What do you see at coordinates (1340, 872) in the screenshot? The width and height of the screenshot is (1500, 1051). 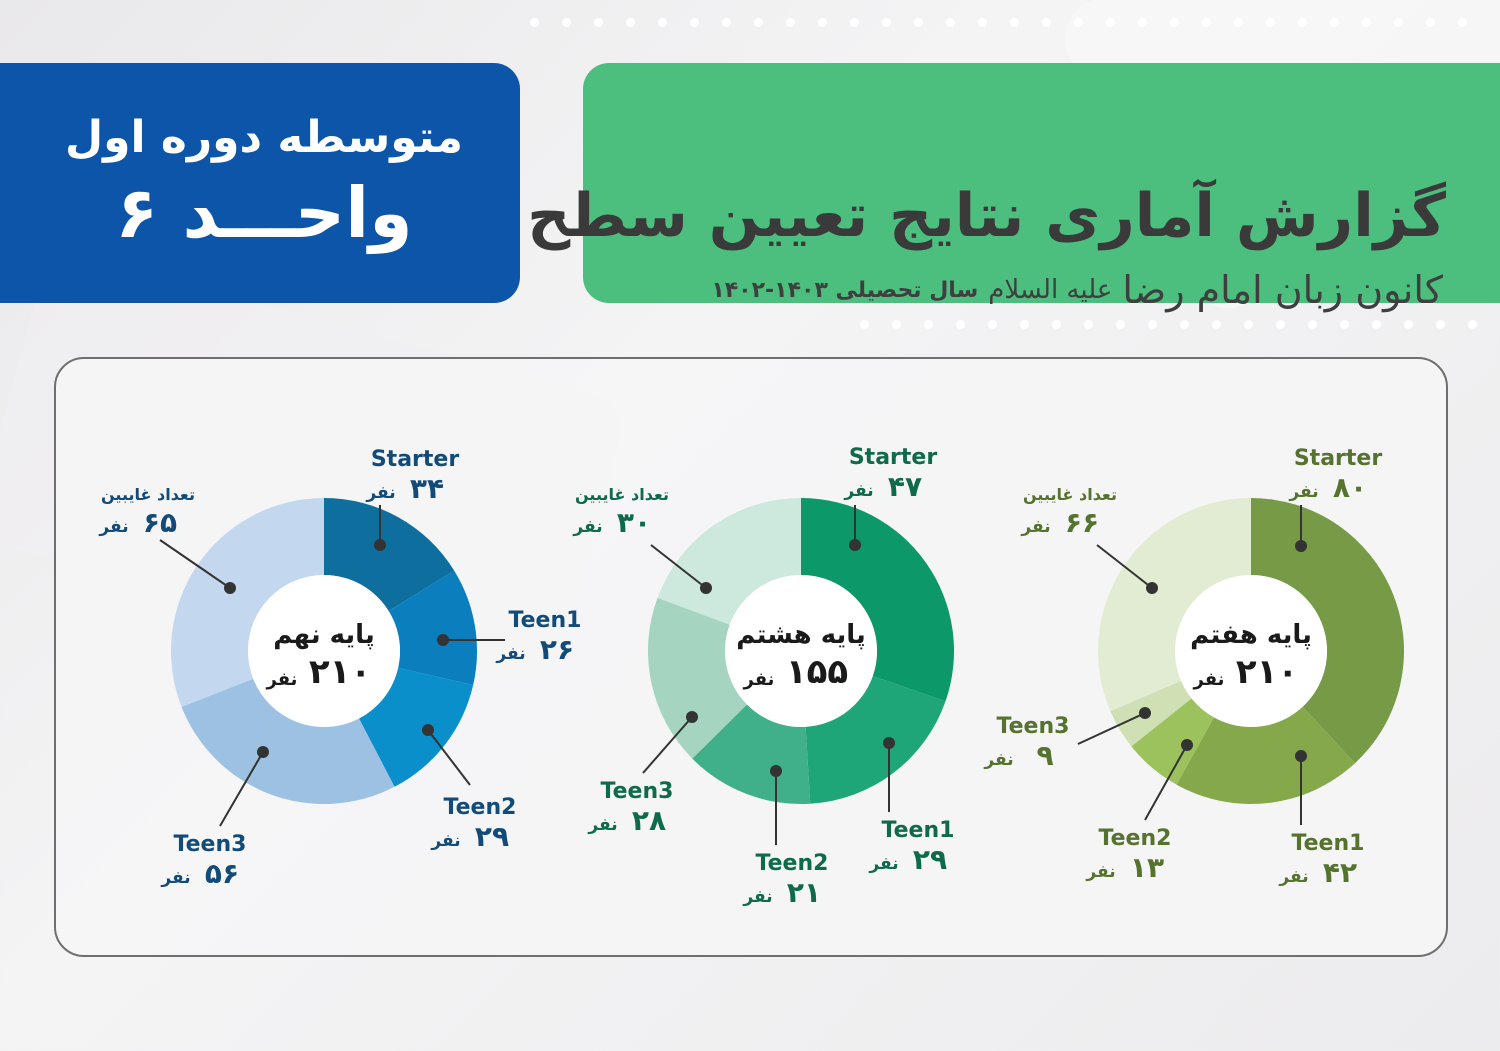 I see `slice-value-label: ۴۲` at bounding box center [1340, 872].